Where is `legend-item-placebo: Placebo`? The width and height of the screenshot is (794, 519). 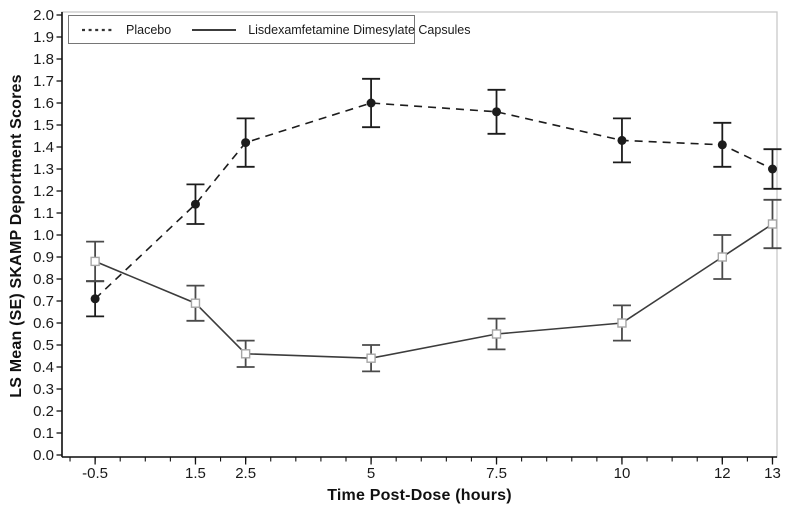
legend-item-placebo: Placebo is located at coordinates (126, 30).